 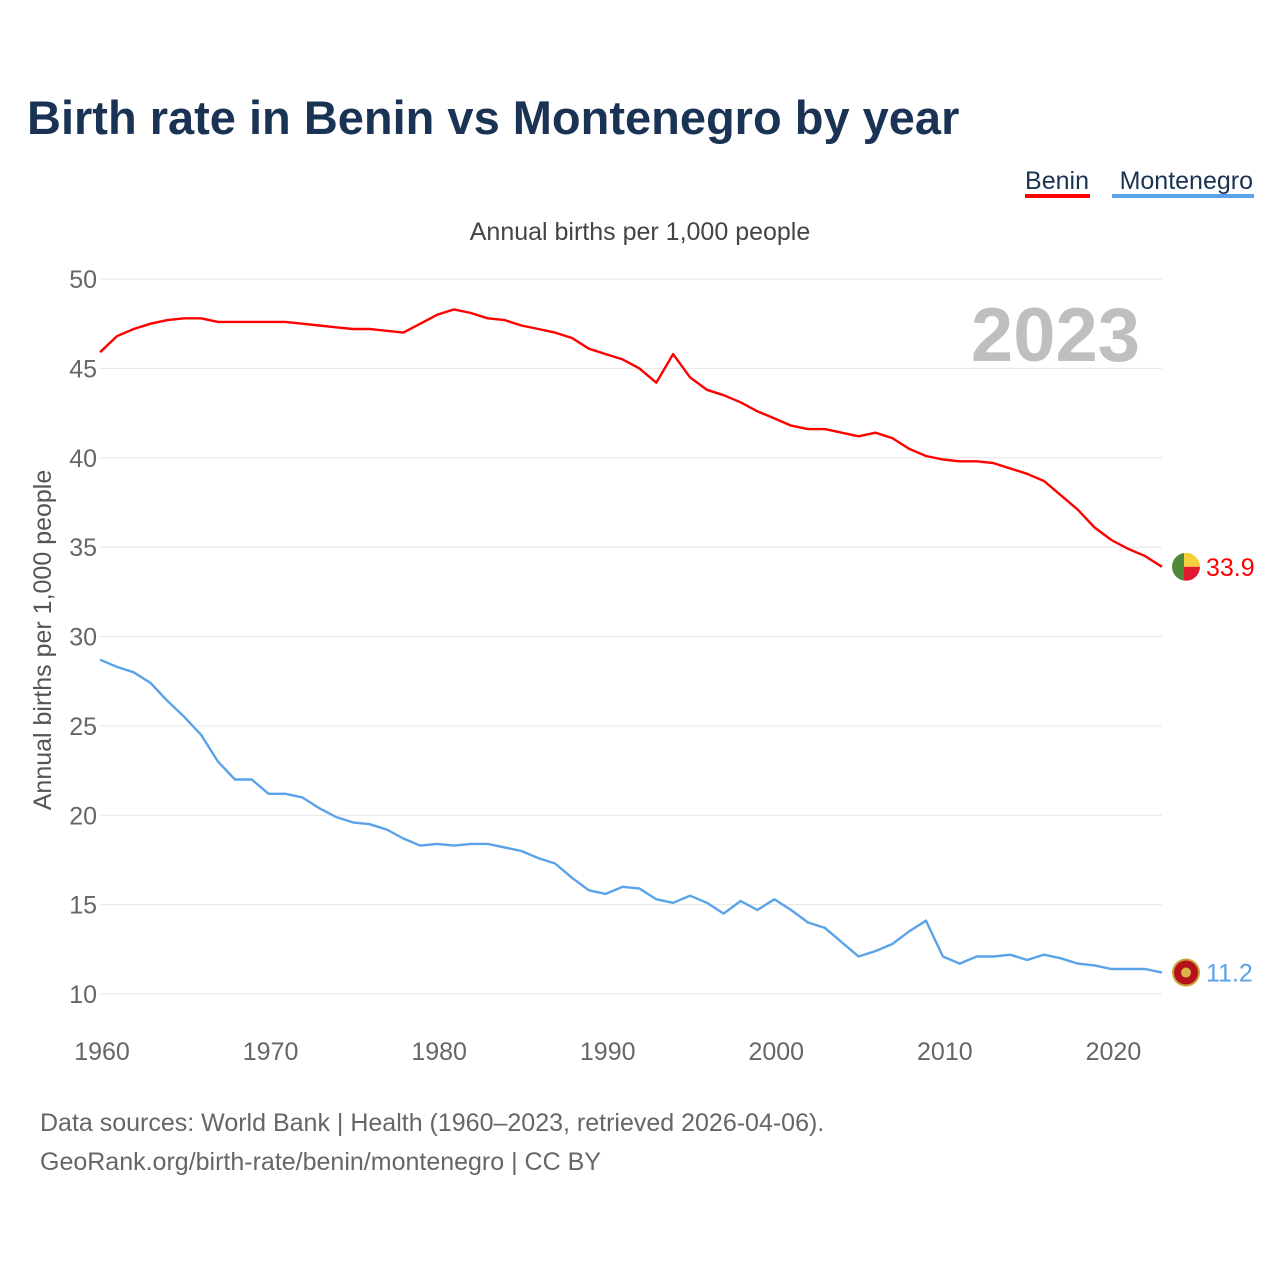 I want to click on x-axis-ticks: 1960 1970 1980 1990 2000 2010 2020, so click(x=607, y=1052).